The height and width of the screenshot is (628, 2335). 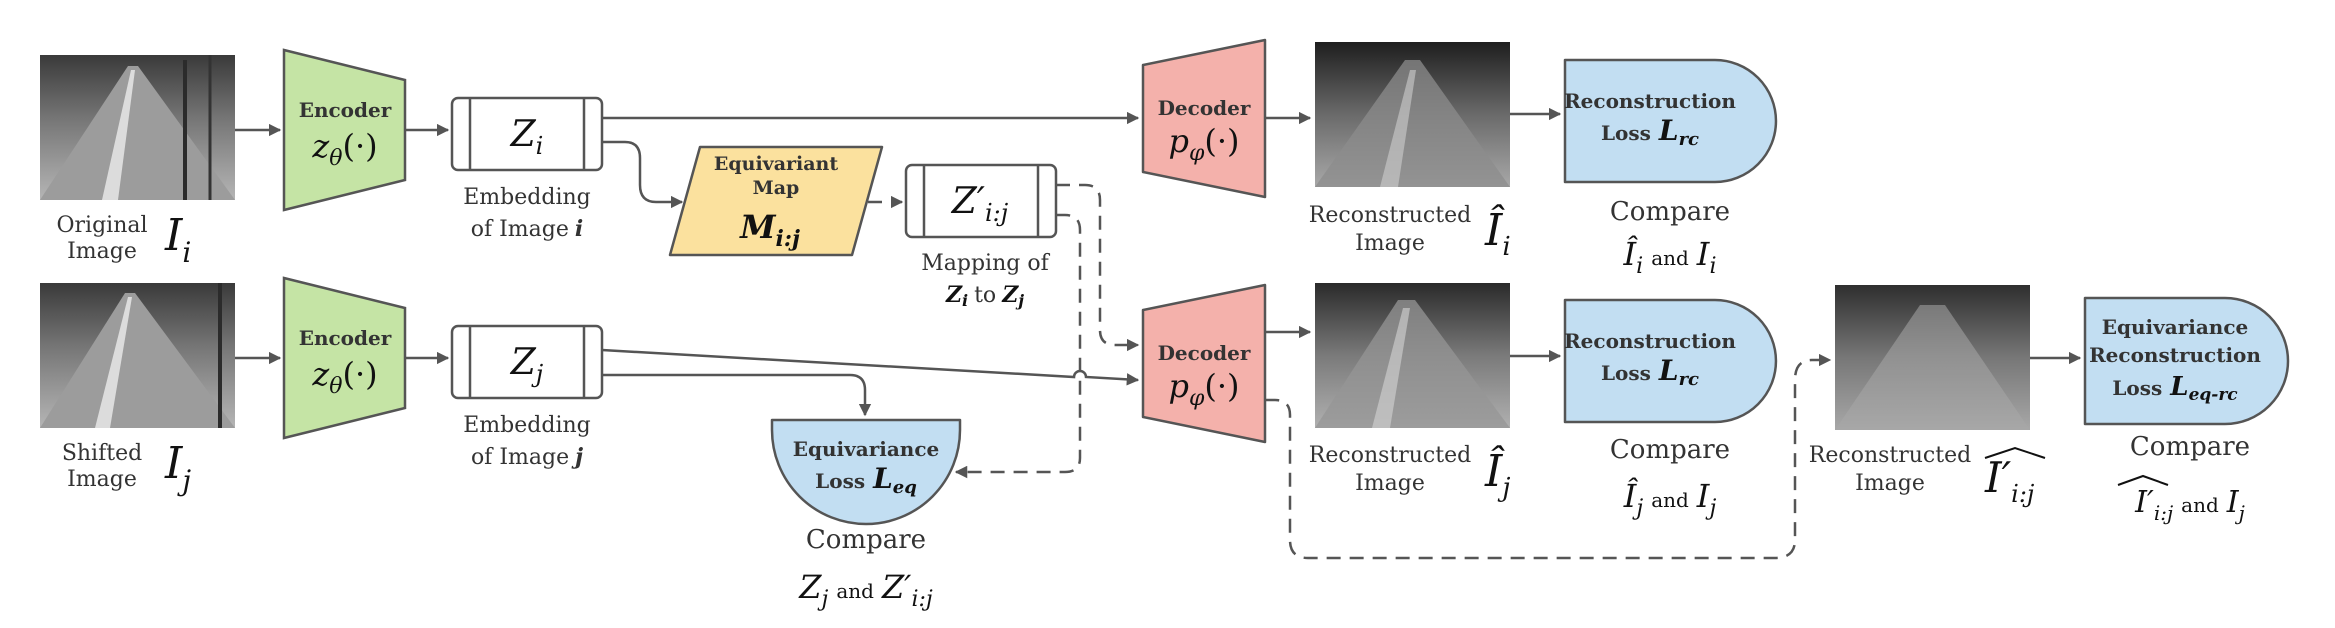 What do you see at coordinates (1390, 483) in the screenshot?
I see `recon-middle-caption-line2: Image` at bounding box center [1390, 483].